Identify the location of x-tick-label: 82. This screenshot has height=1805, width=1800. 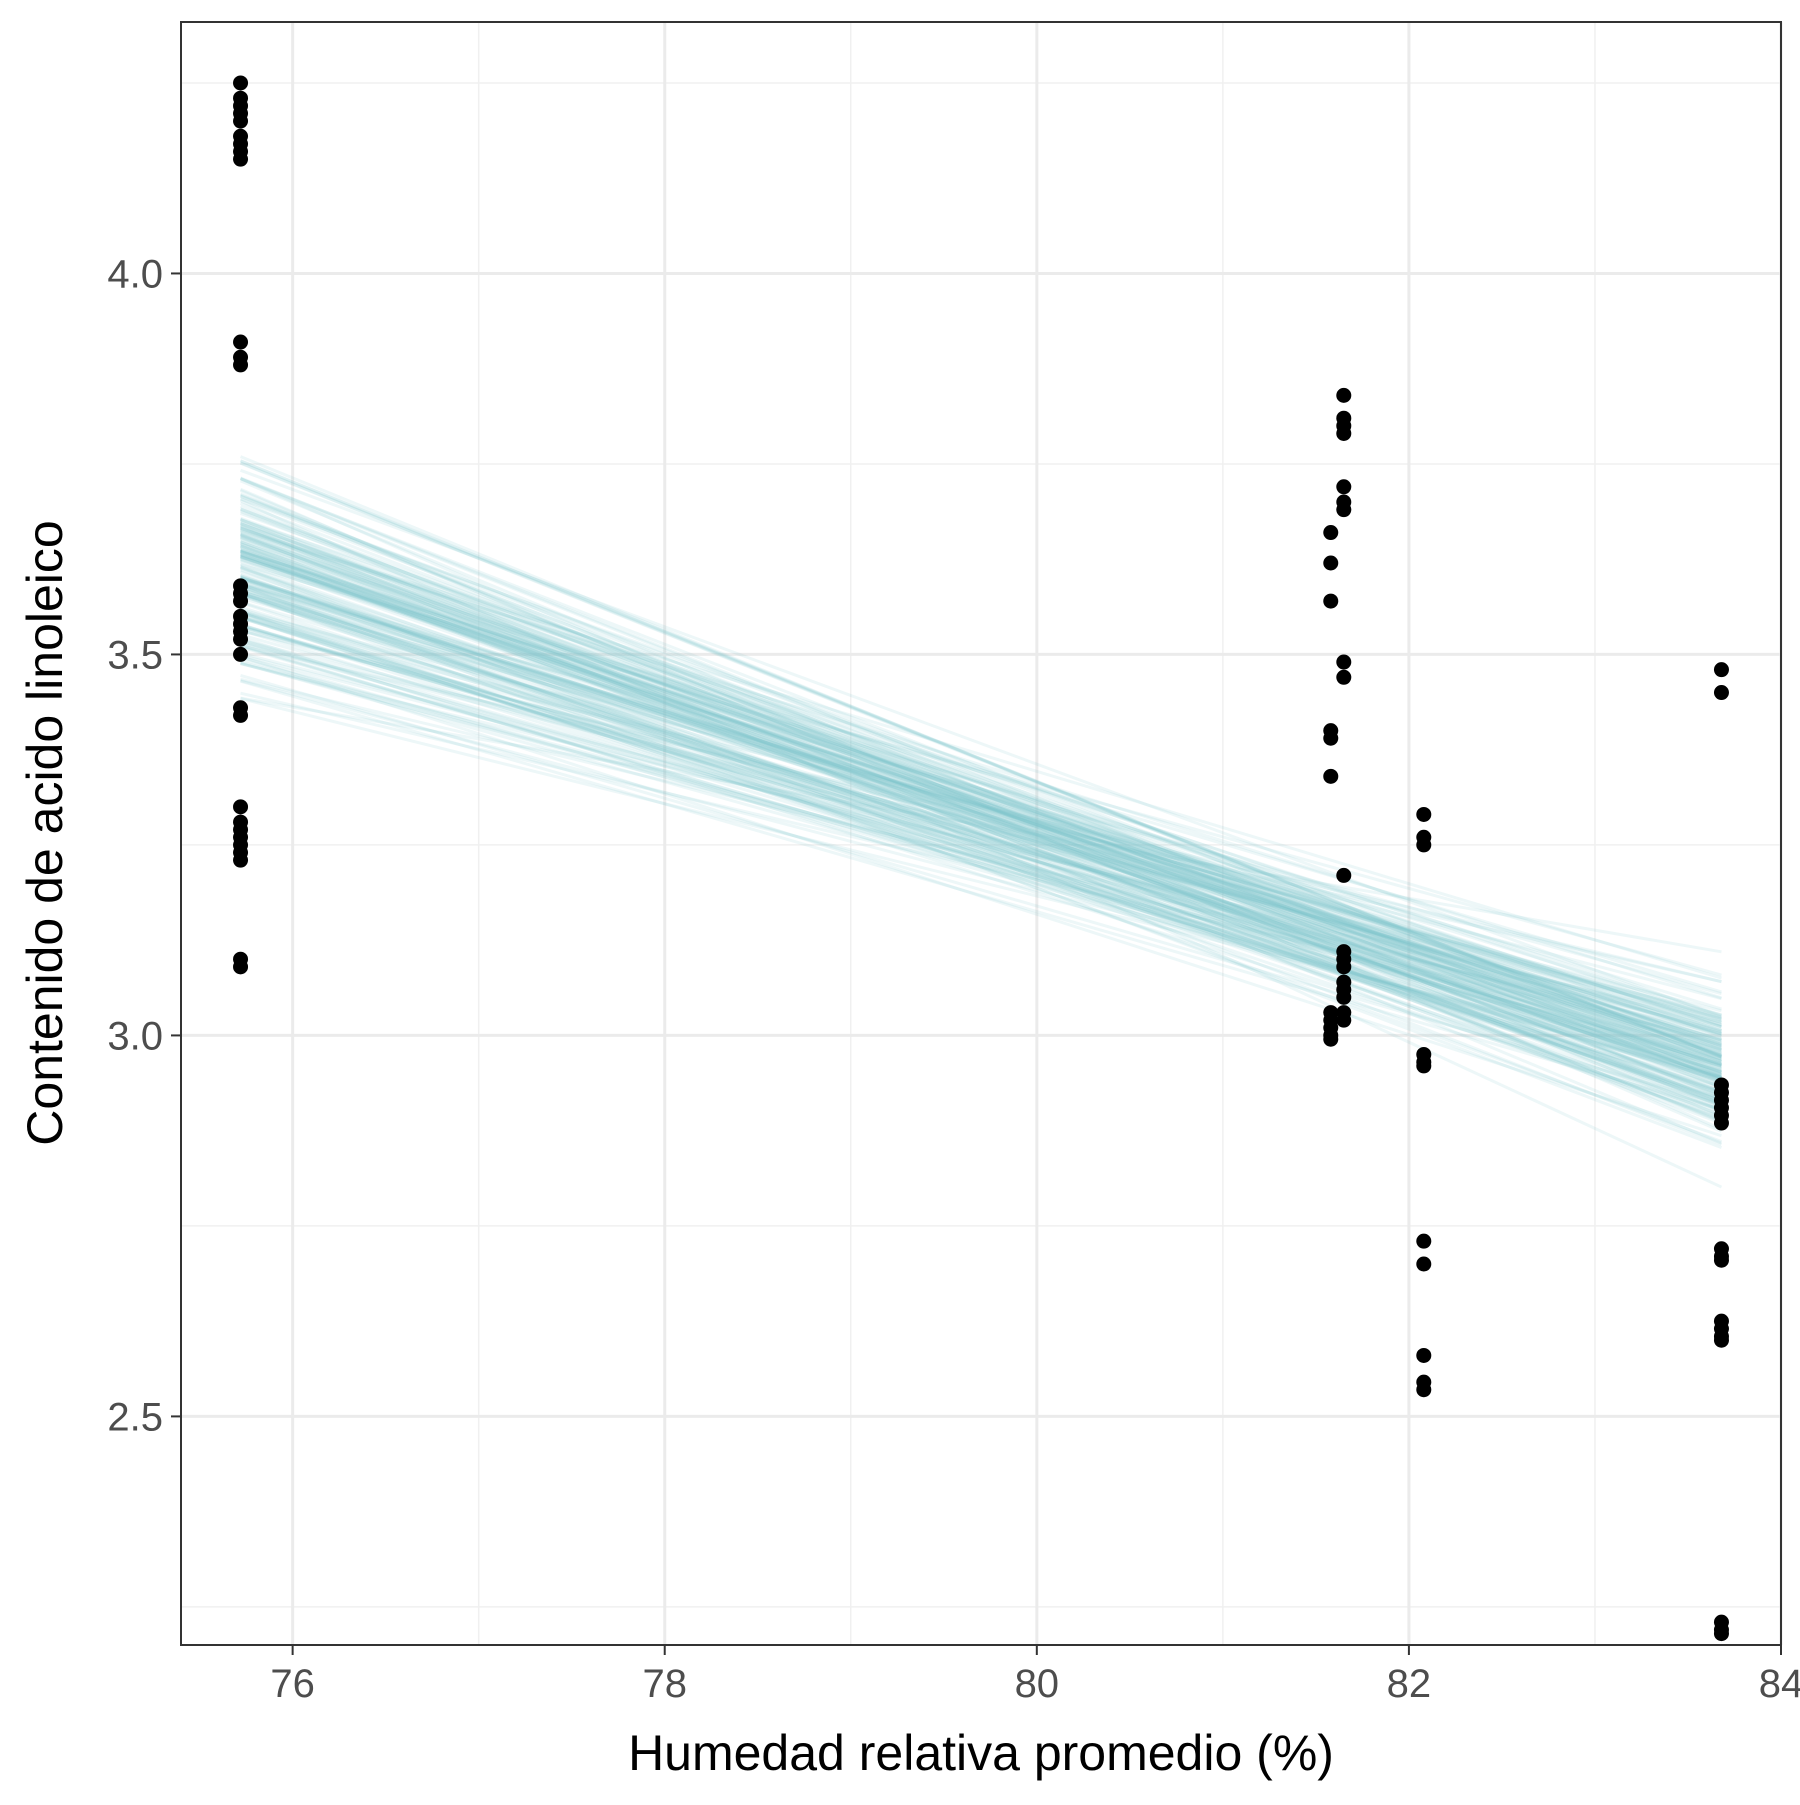
(1409, 1684).